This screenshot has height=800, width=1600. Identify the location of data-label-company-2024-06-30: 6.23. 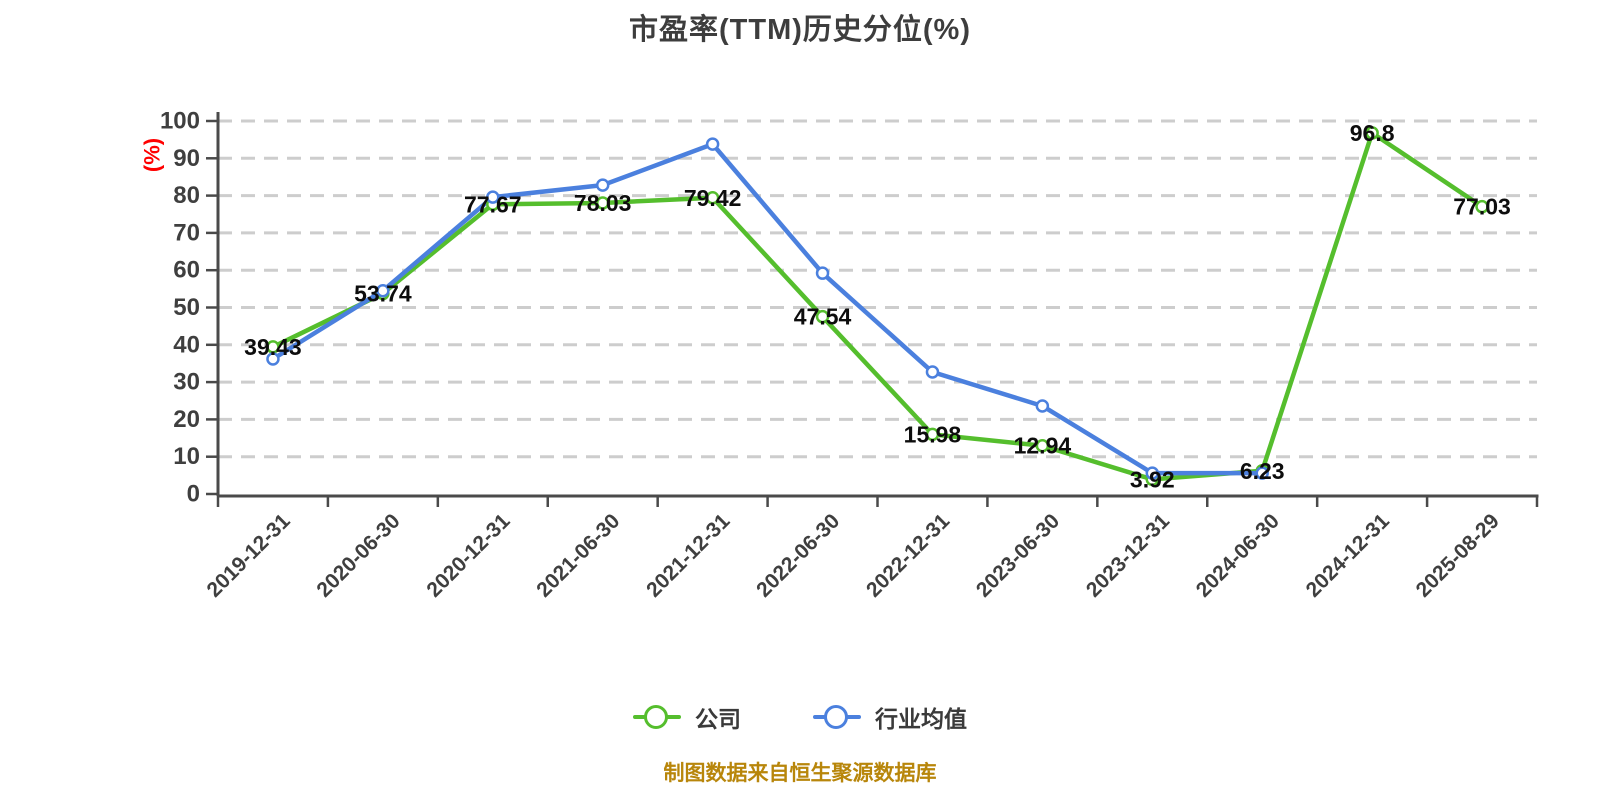
(1262, 471).